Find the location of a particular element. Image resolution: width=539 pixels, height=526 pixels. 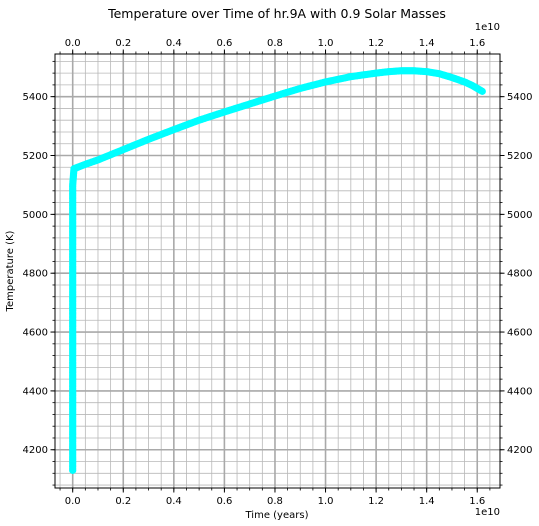

x-tick-label: 0.2 is located at coordinates (123, 501).